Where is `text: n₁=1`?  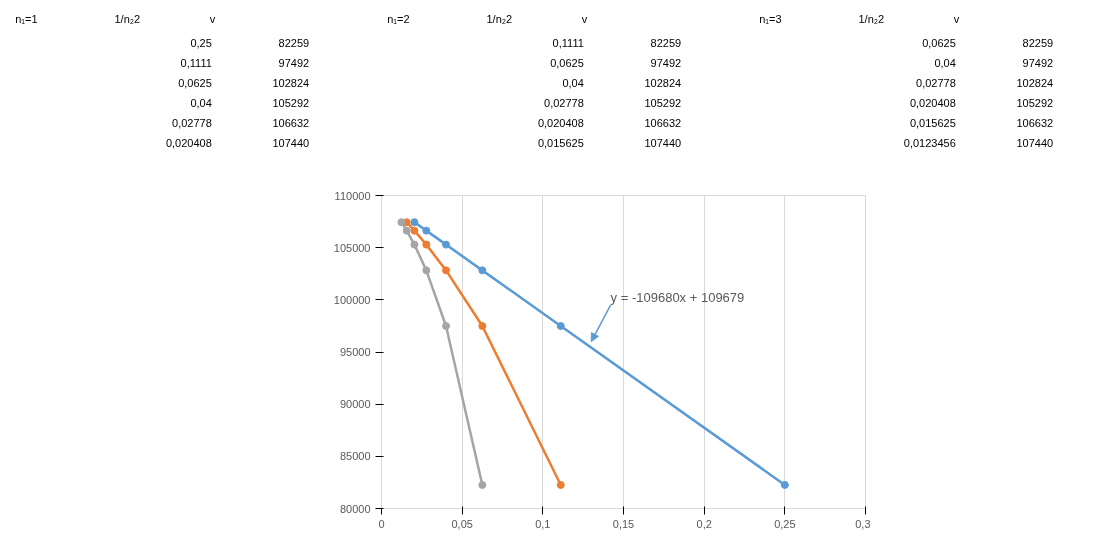 text: n₁=1 is located at coordinates (26, 18).